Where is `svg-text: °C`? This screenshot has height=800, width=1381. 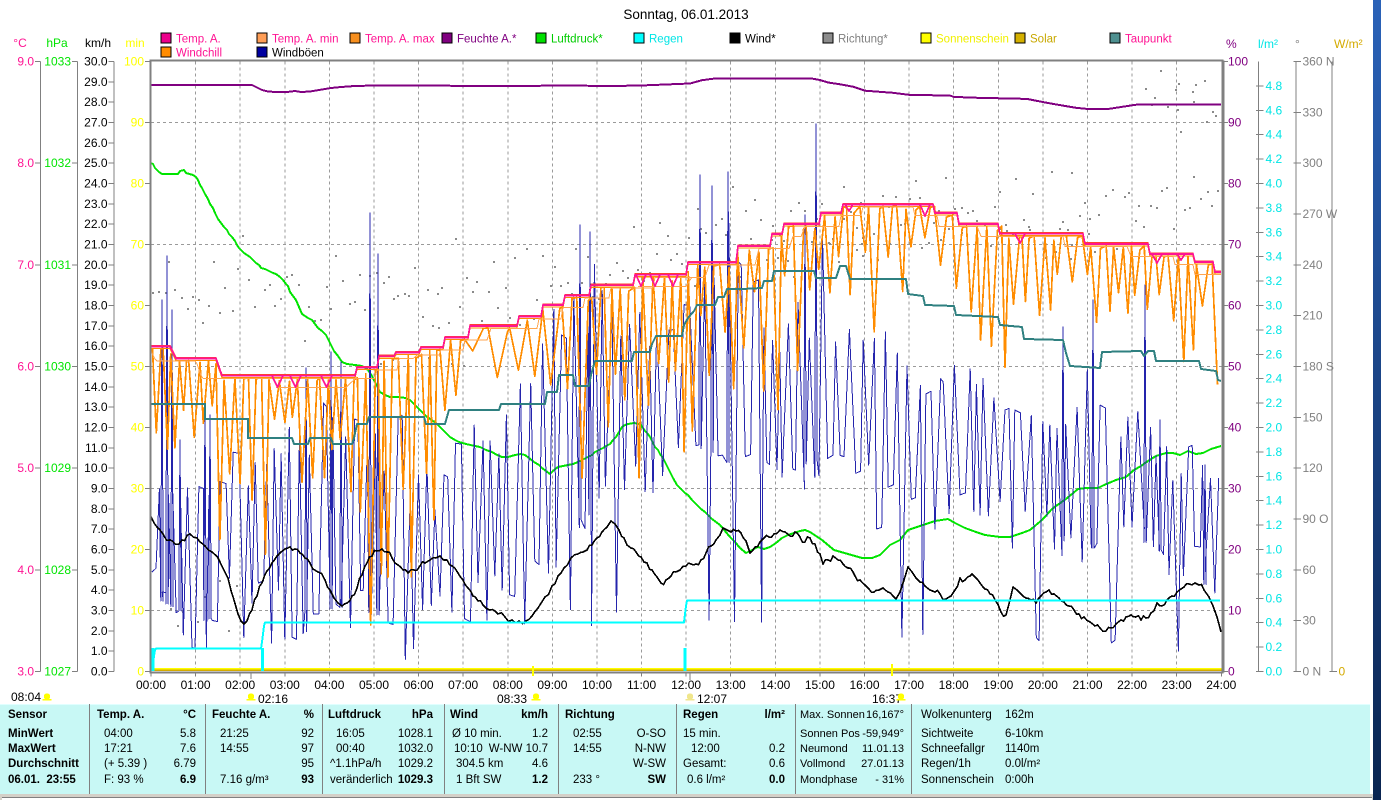 svg-text: °C is located at coordinates (20, 43).